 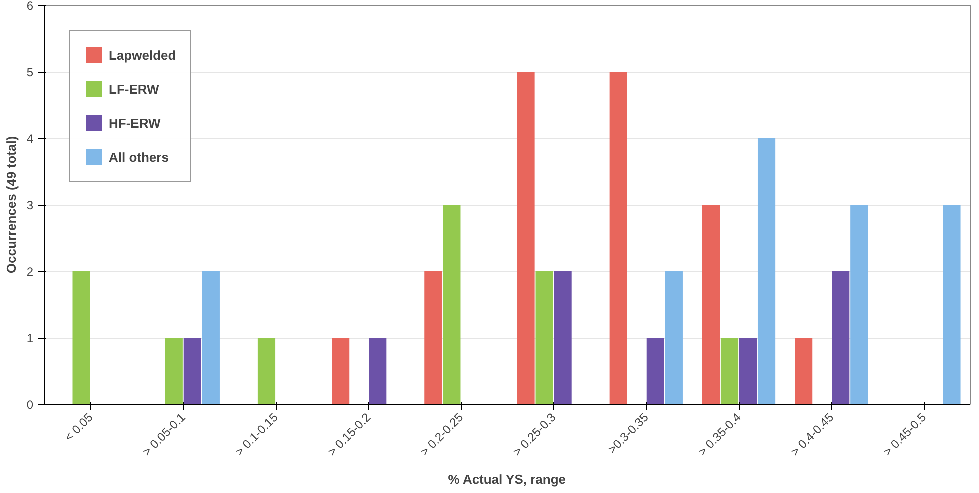 What do you see at coordinates (30, 6) in the screenshot?
I see `y-tick-label: 6` at bounding box center [30, 6].